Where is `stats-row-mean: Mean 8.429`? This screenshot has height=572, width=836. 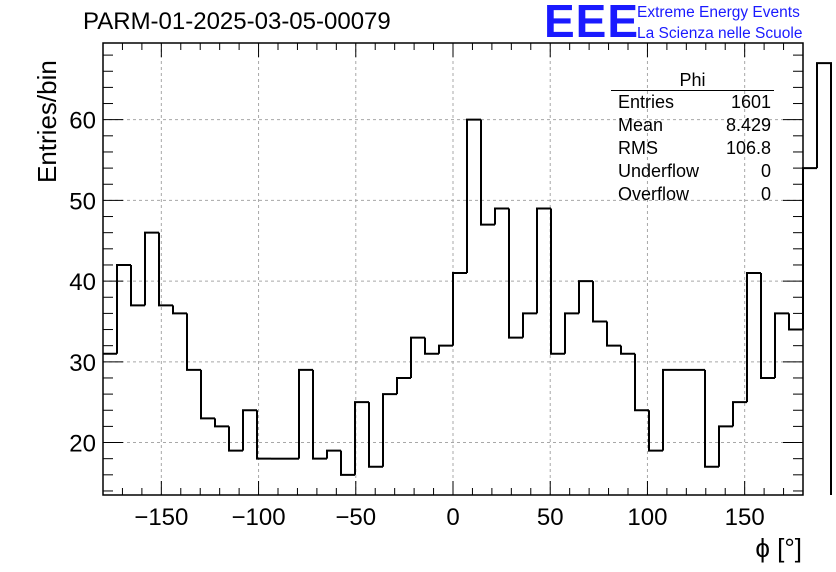
stats-row-mean: Mean 8.429 is located at coordinates (692, 125).